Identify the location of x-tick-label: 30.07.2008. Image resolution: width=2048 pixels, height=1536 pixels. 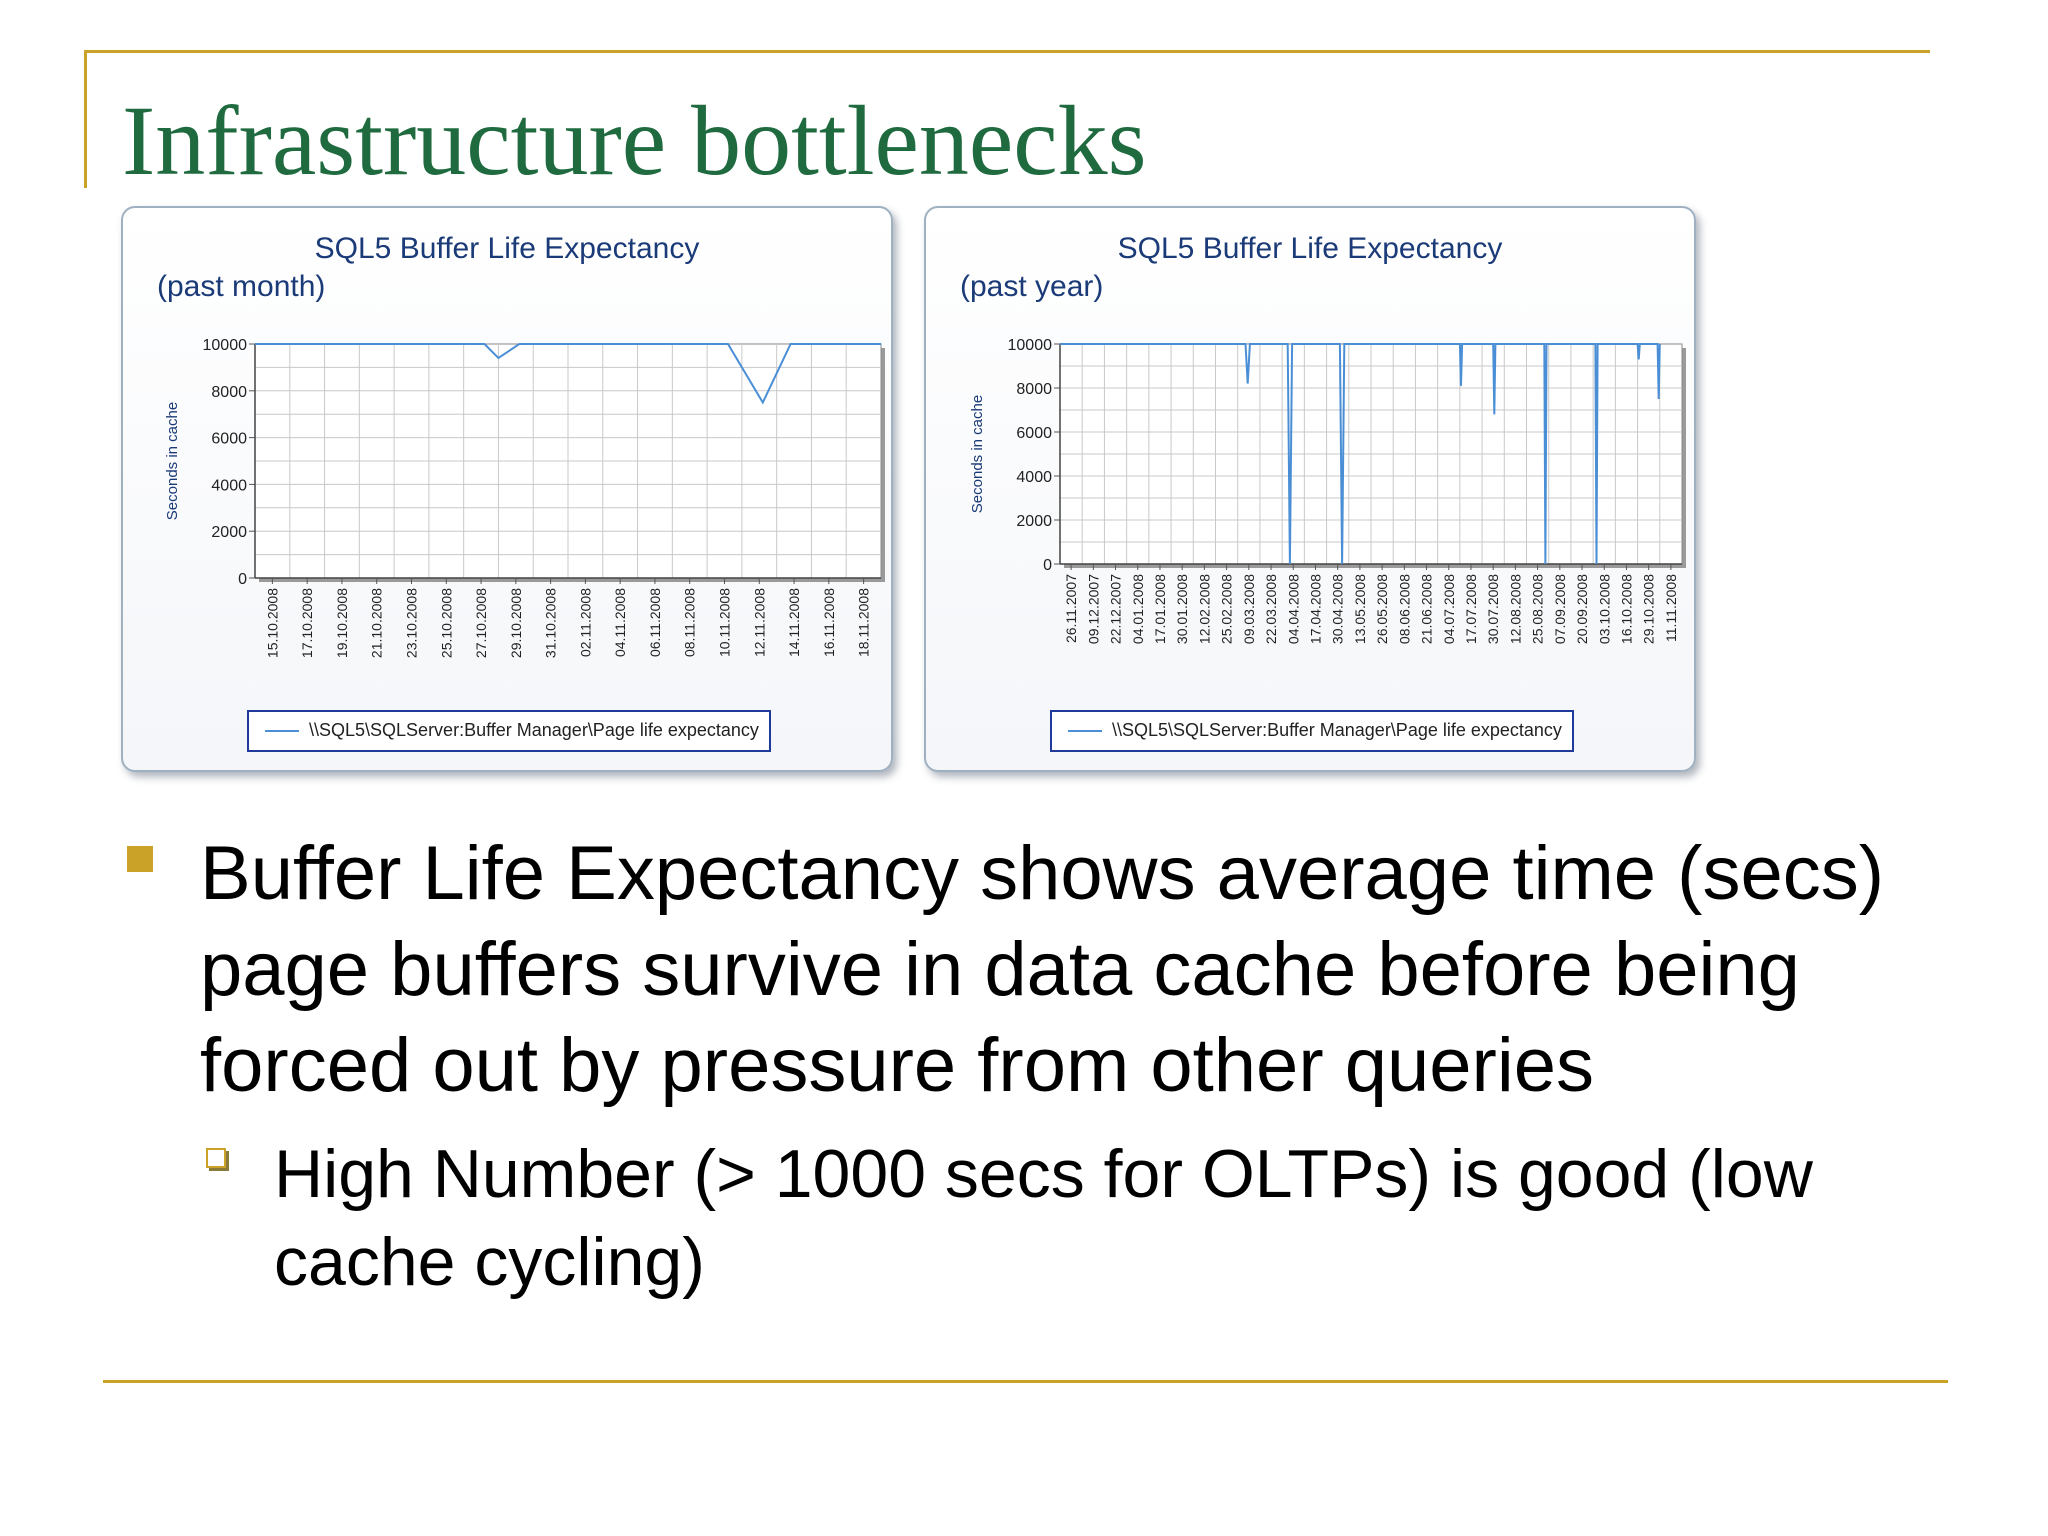
(1493, 609).